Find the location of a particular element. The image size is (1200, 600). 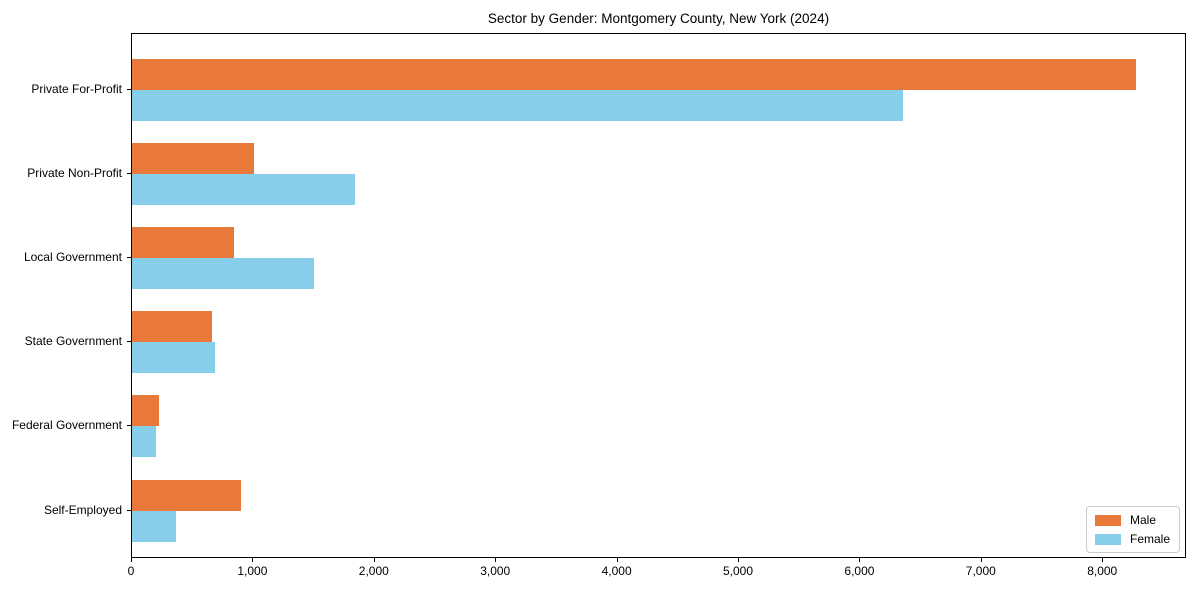

x-axis-tick-label: 0 is located at coordinates (131, 571).